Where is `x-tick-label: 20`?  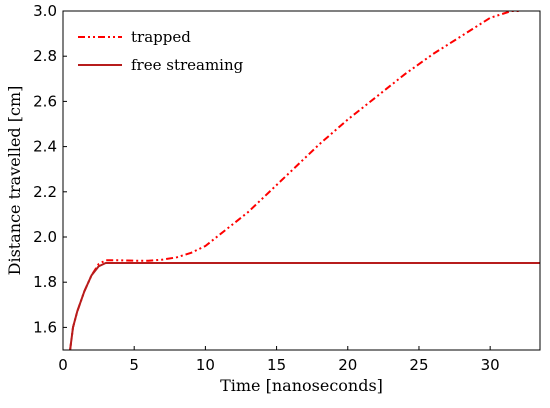
x-tick-label: 20 is located at coordinates (347, 365).